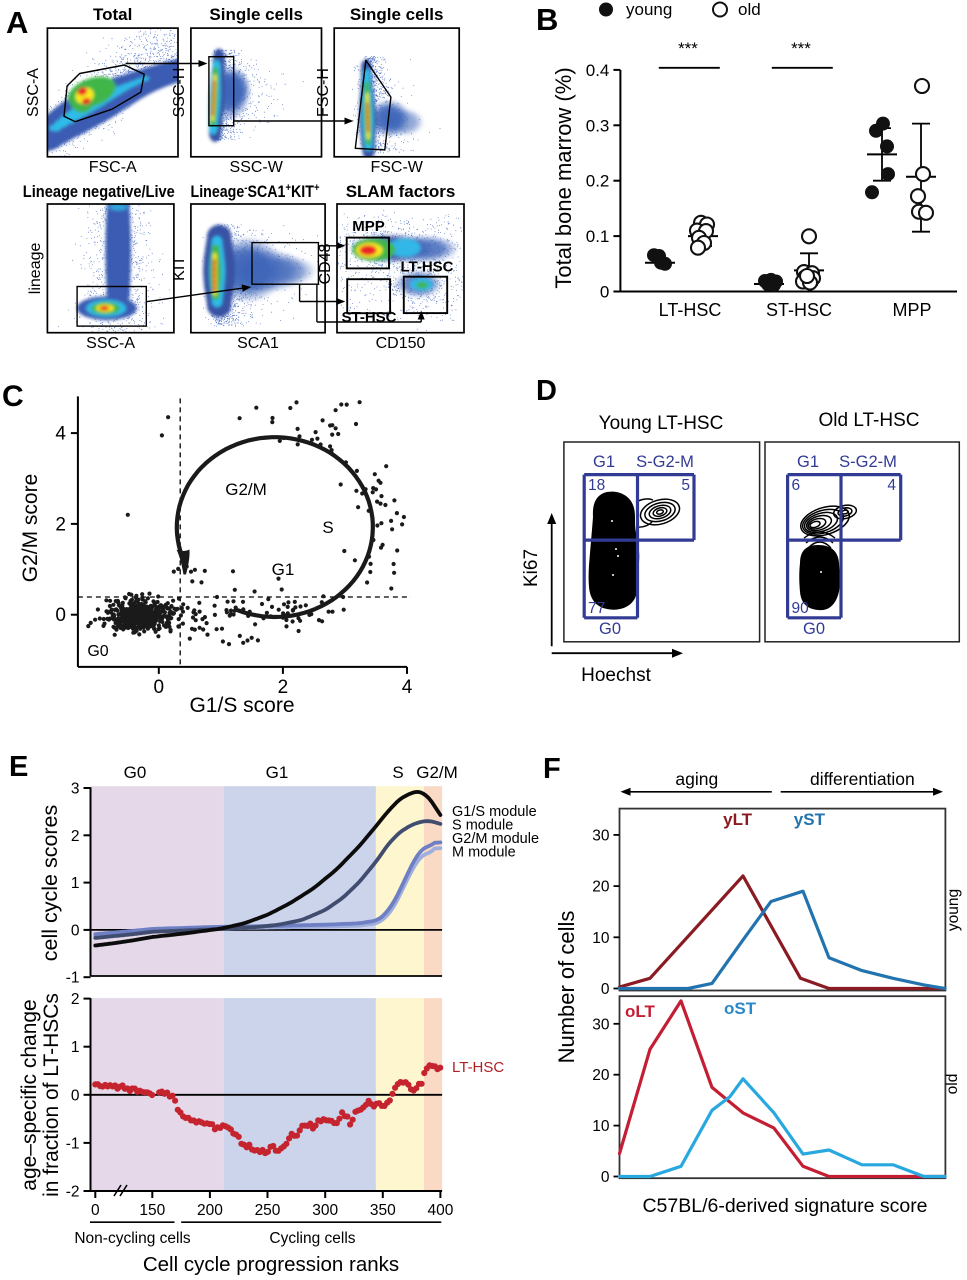  Describe the element at coordinates (75, 789) in the screenshot. I see `svg-text: 3` at that location.